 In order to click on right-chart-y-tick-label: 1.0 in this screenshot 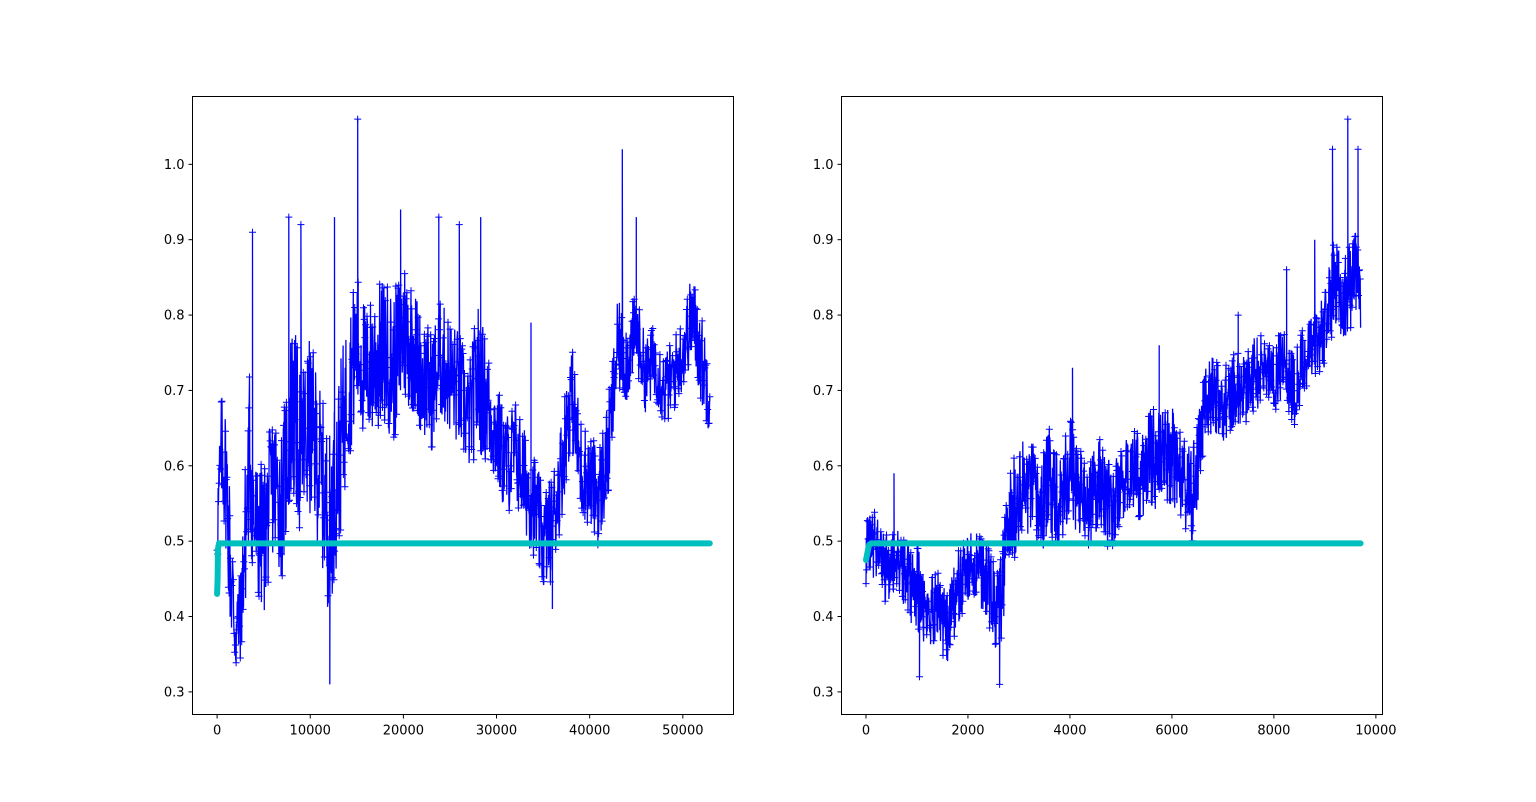, I will do `click(823, 165)`.